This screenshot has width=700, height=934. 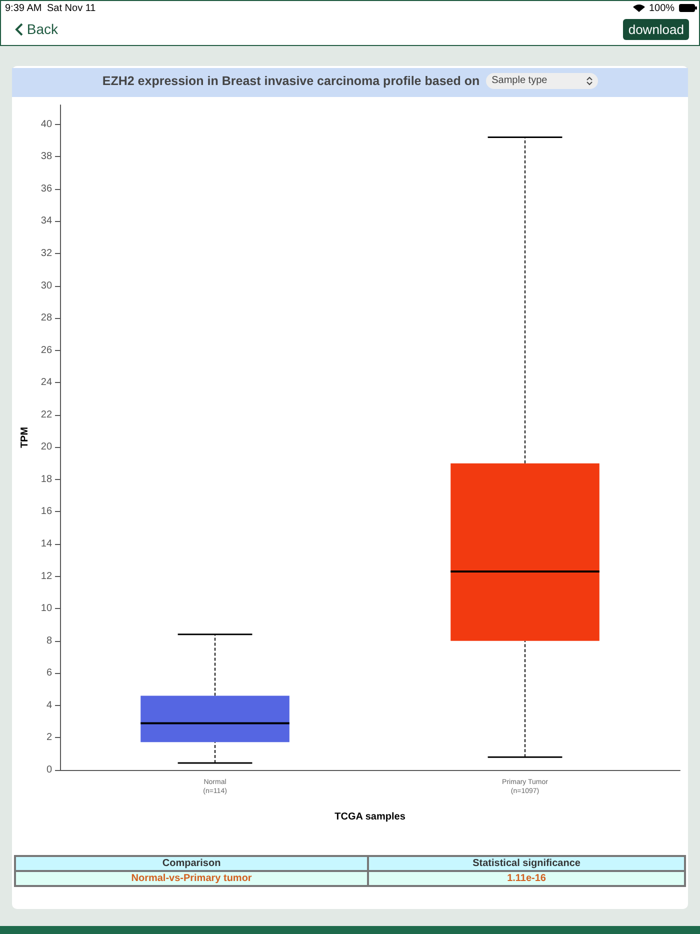 What do you see at coordinates (71, 8) in the screenshot?
I see `text: Sat Nov 11` at bounding box center [71, 8].